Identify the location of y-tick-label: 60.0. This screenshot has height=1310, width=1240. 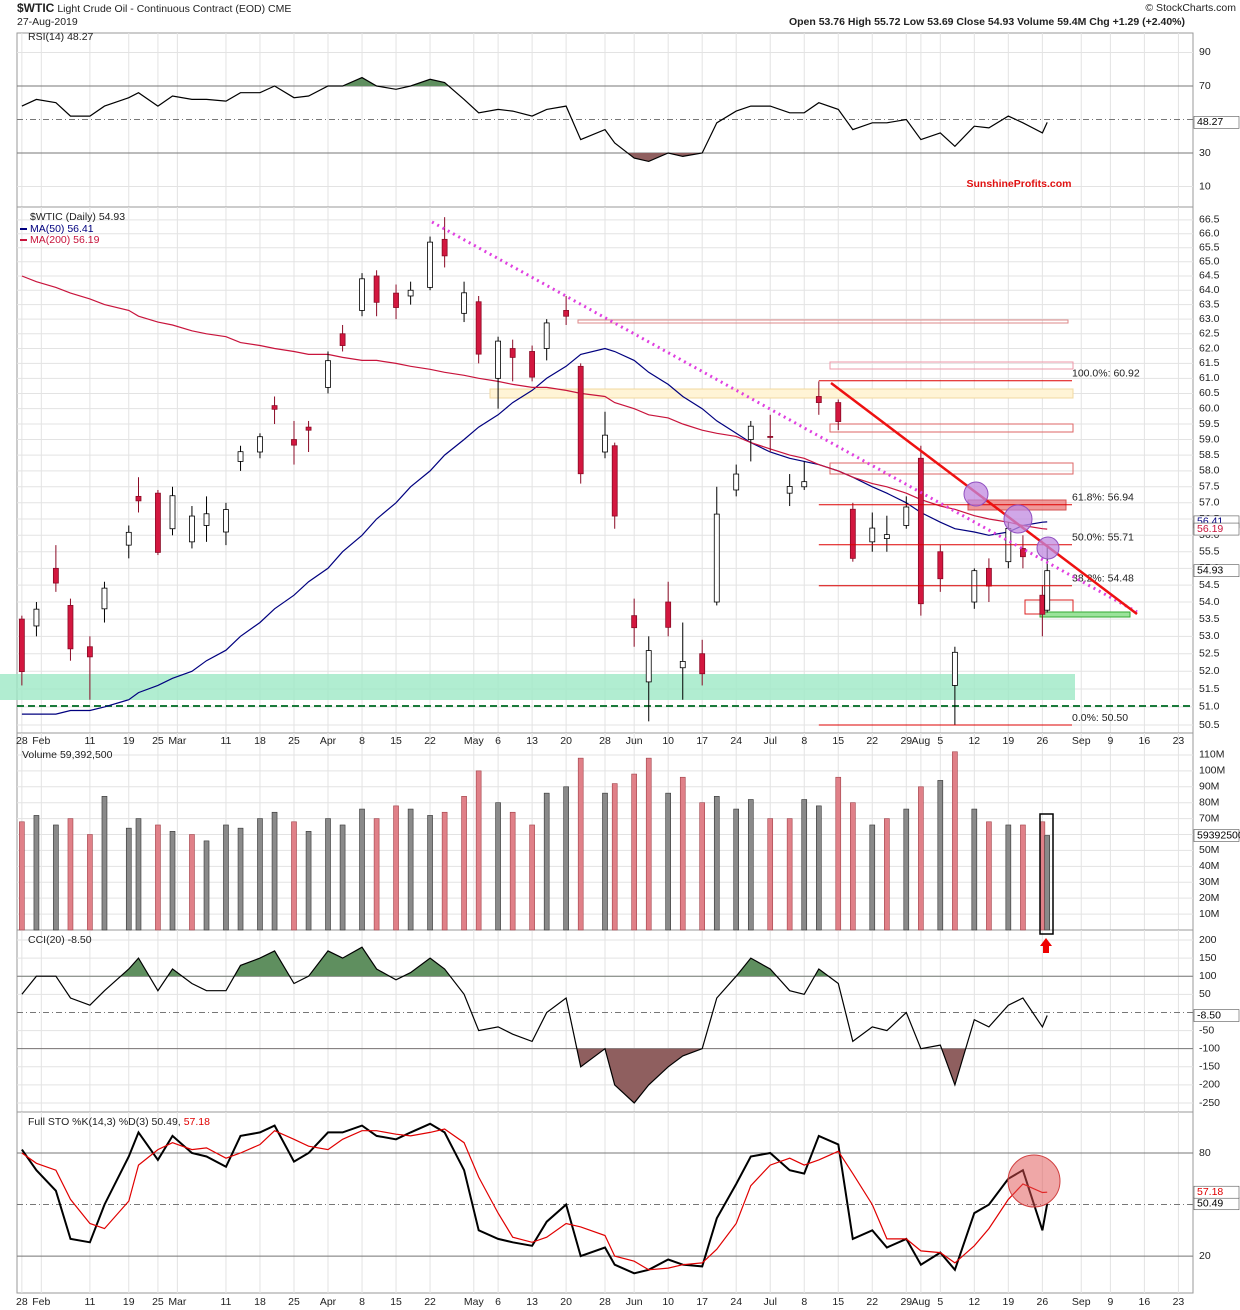
(1209, 408).